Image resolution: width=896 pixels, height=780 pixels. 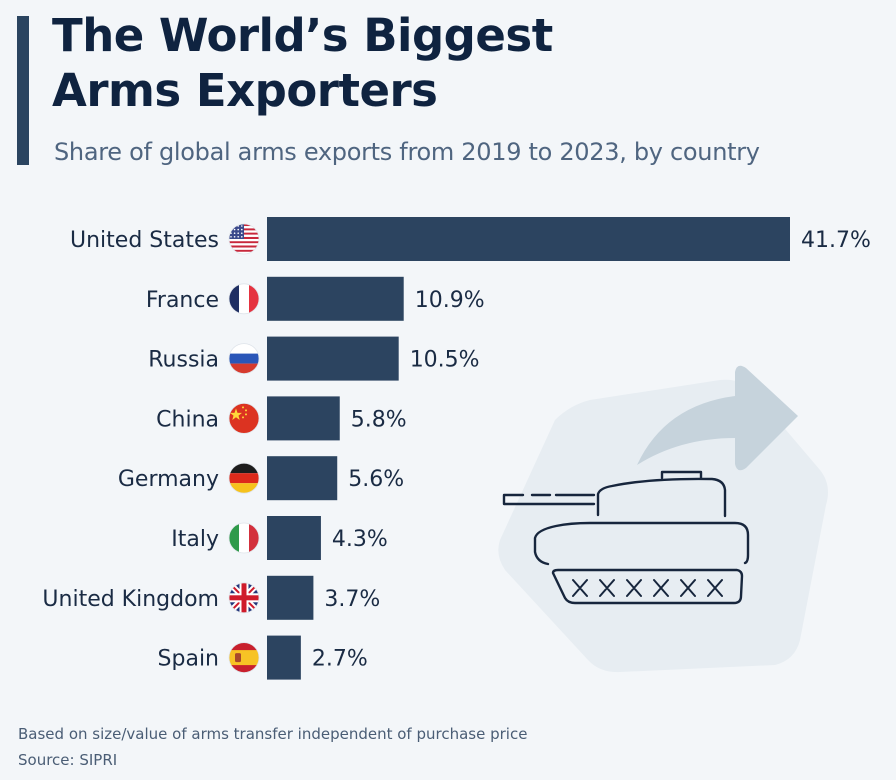 What do you see at coordinates (376, 479) in the screenshot?
I see `value-label: 5.6%` at bounding box center [376, 479].